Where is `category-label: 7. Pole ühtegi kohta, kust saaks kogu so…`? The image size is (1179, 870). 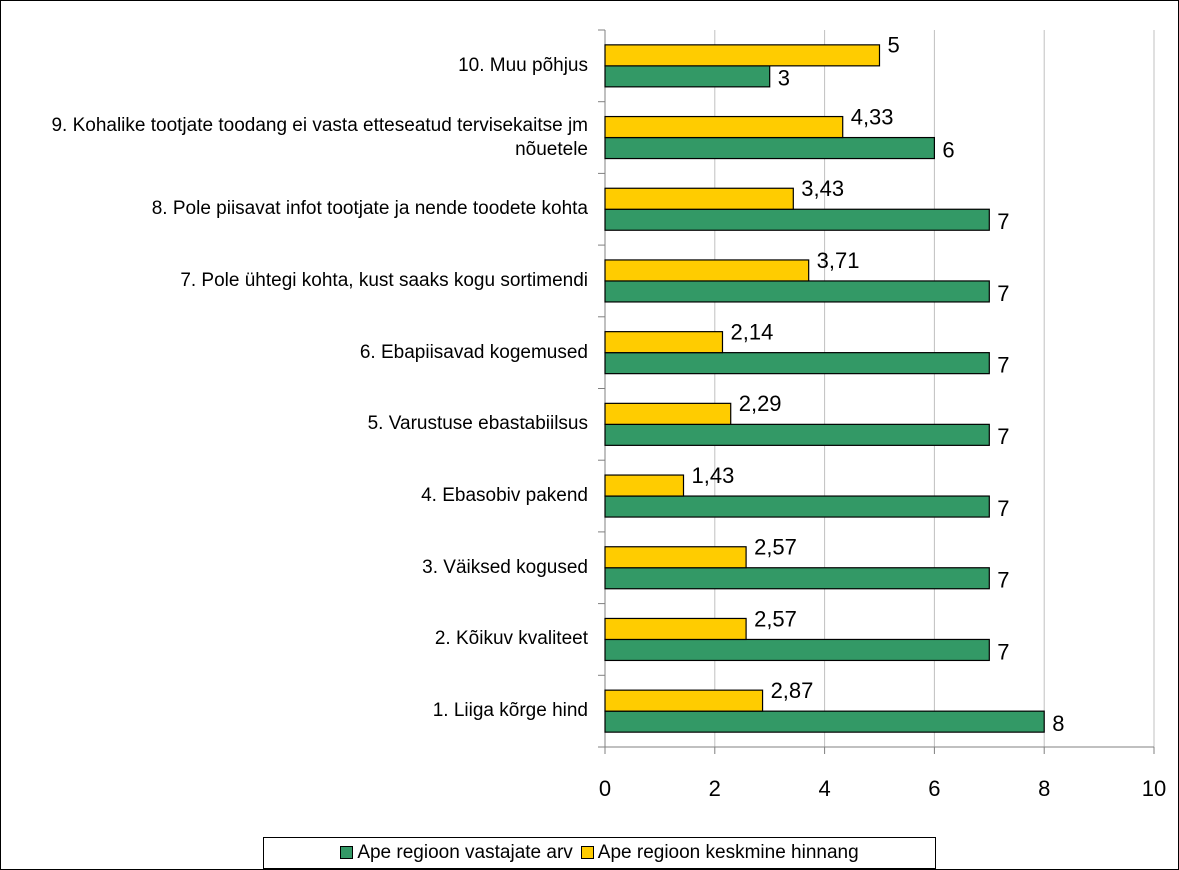
category-label: 7. Pole ühtegi kohta, kust saaks kogu so… is located at coordinates (384, 280).